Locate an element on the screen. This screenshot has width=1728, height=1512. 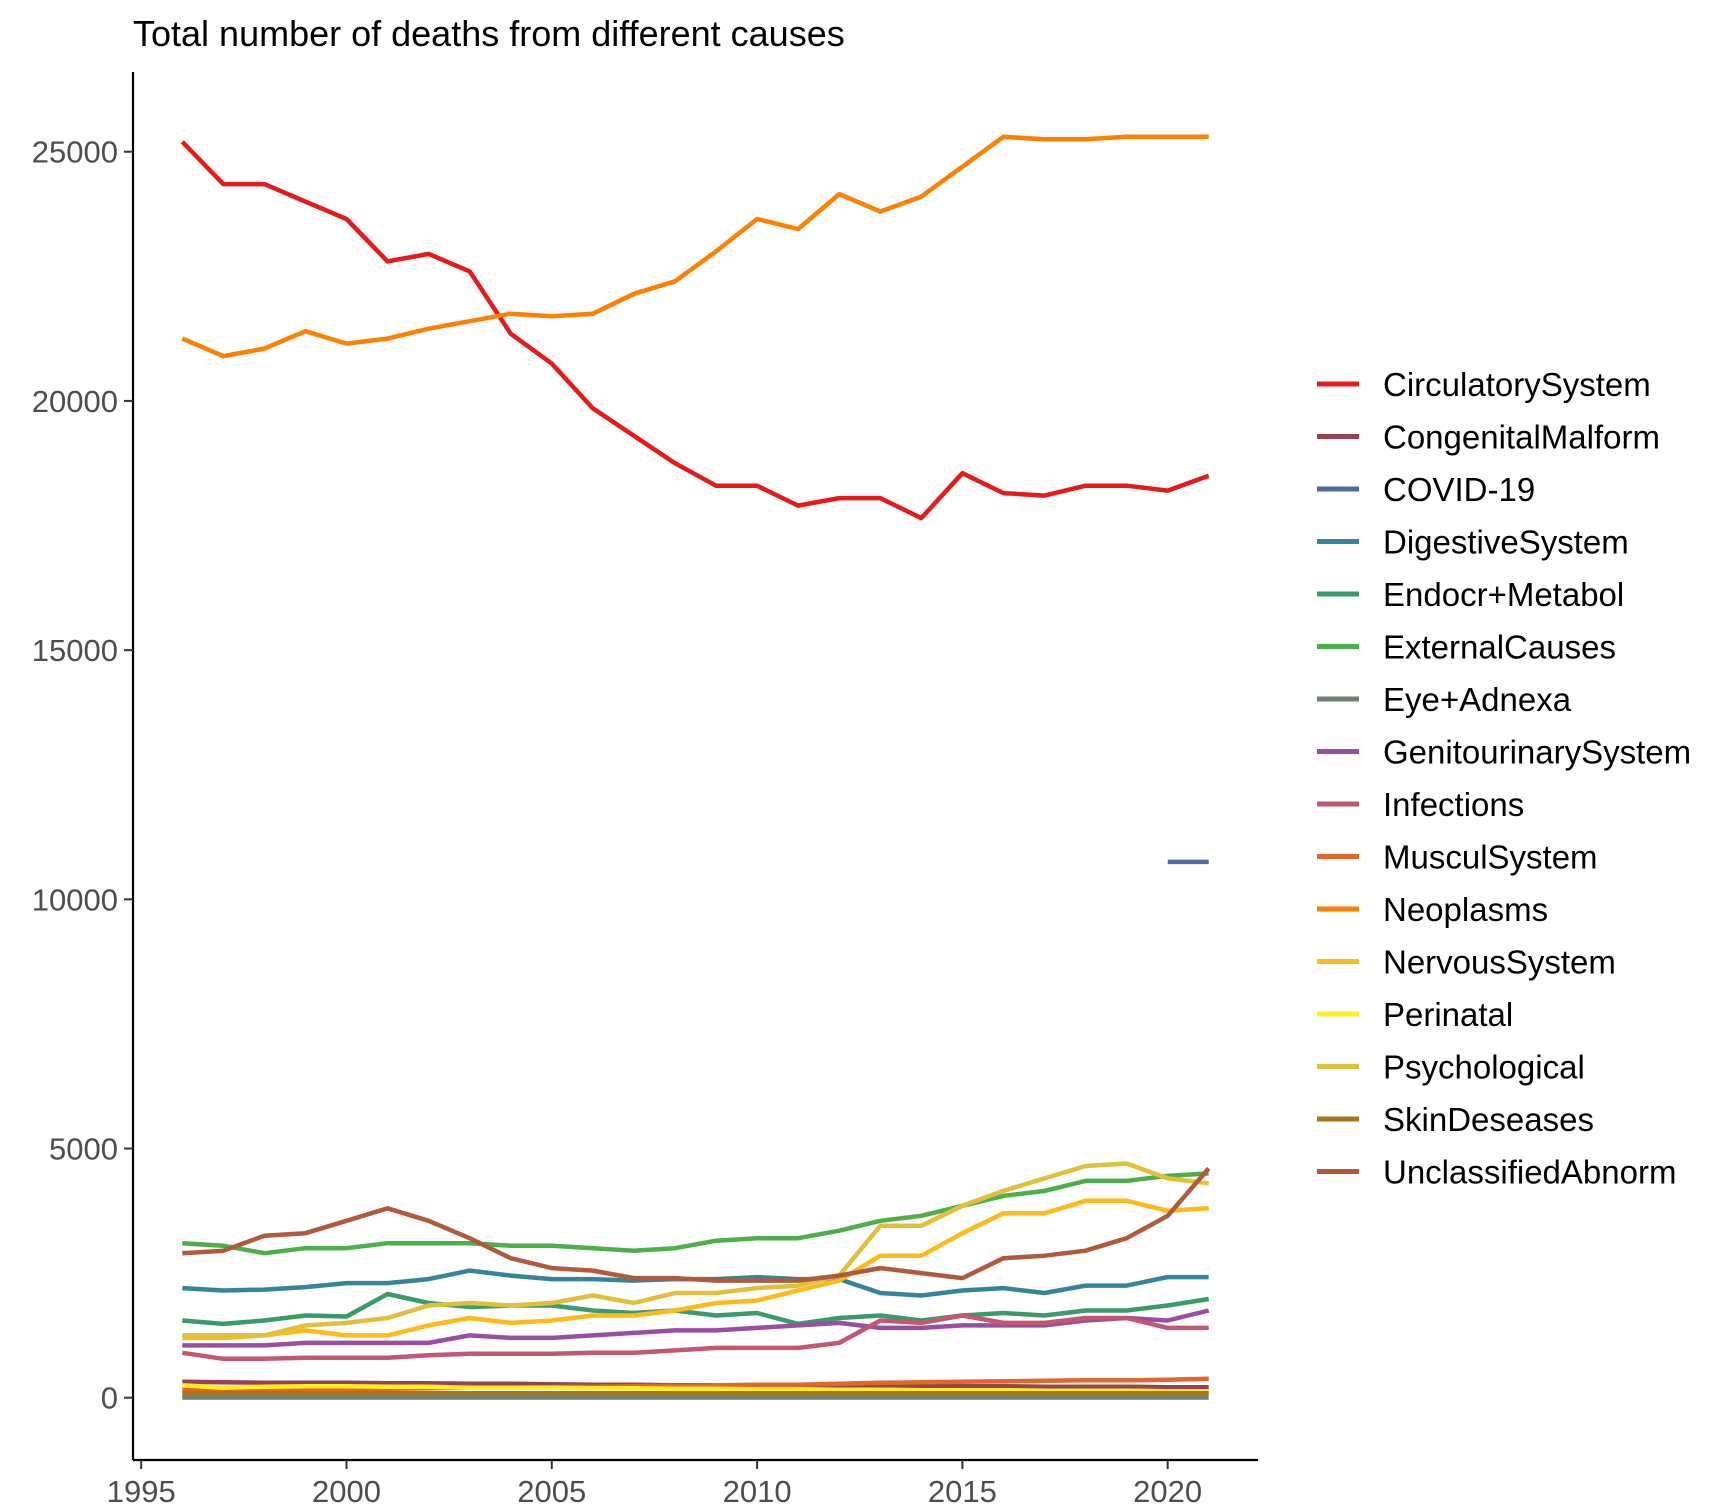
series-line-musculsystem is located at coordinates (695, 1384).